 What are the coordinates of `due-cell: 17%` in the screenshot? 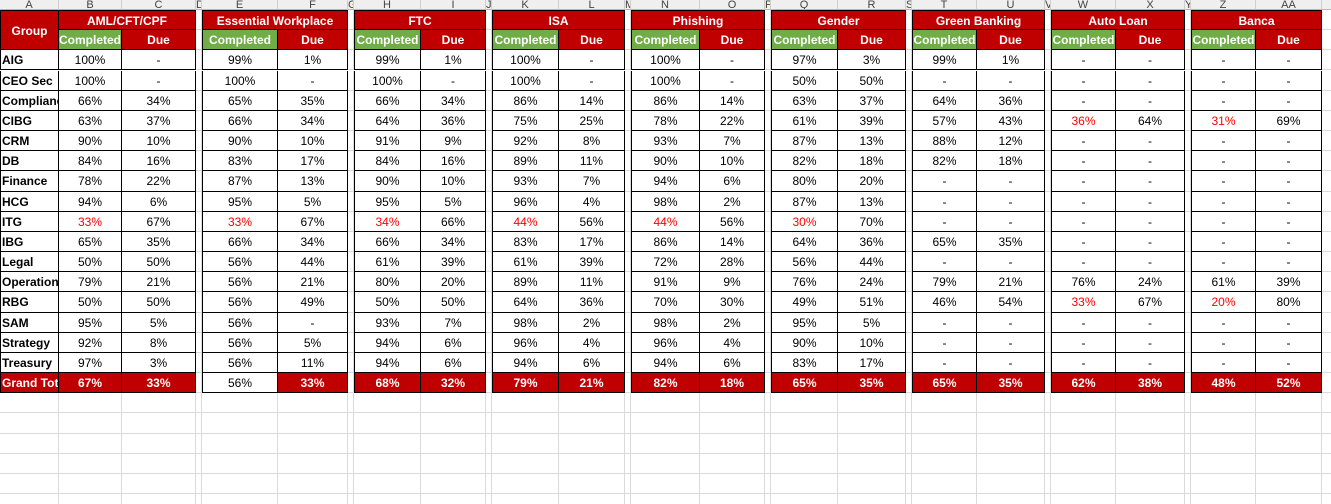 It's located at (592, 242).